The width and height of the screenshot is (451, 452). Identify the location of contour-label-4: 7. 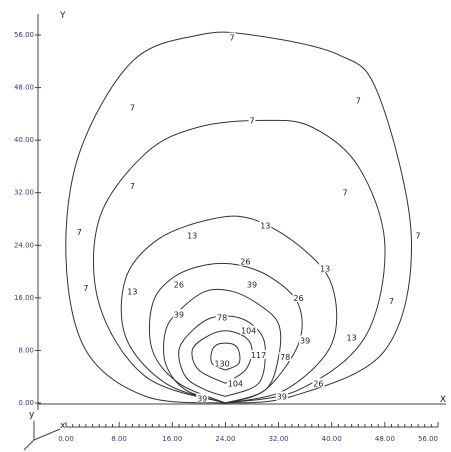
(132, 186).